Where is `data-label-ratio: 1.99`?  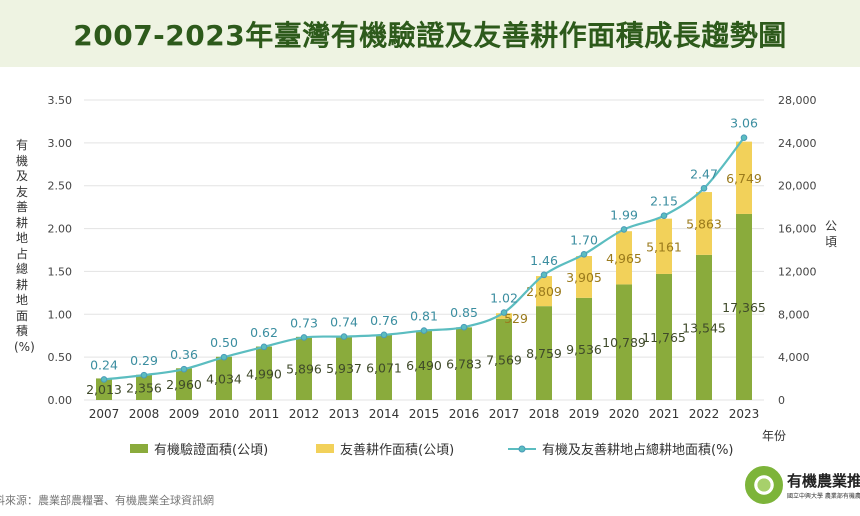 data-label-ratio: 1.99 is located at coordinates (624, 214).